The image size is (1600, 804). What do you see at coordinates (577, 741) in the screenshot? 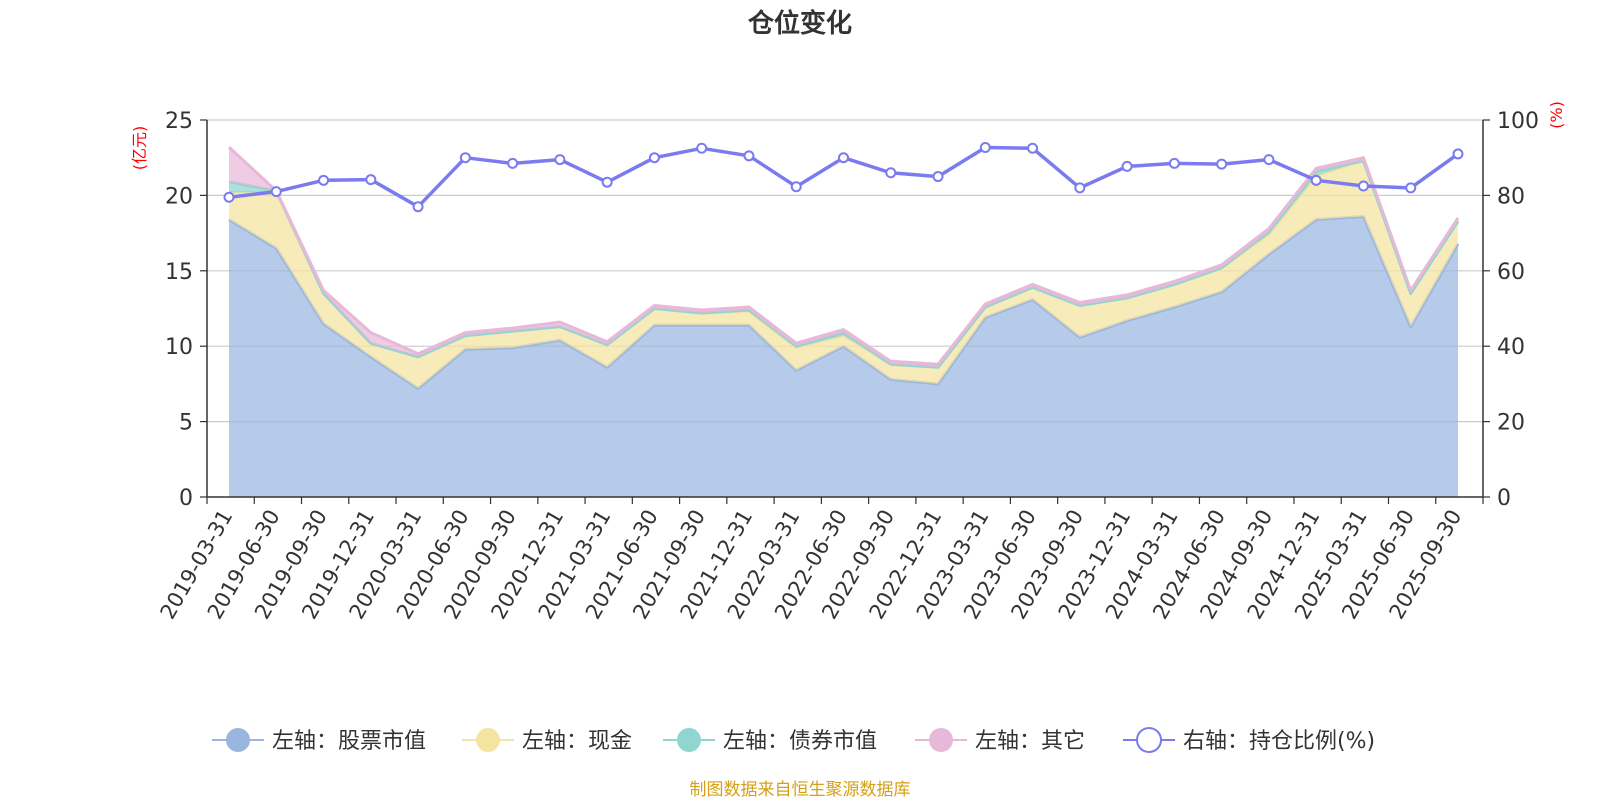
I see `legend-label: 左轴：现金` at bounding box center [577, 741].